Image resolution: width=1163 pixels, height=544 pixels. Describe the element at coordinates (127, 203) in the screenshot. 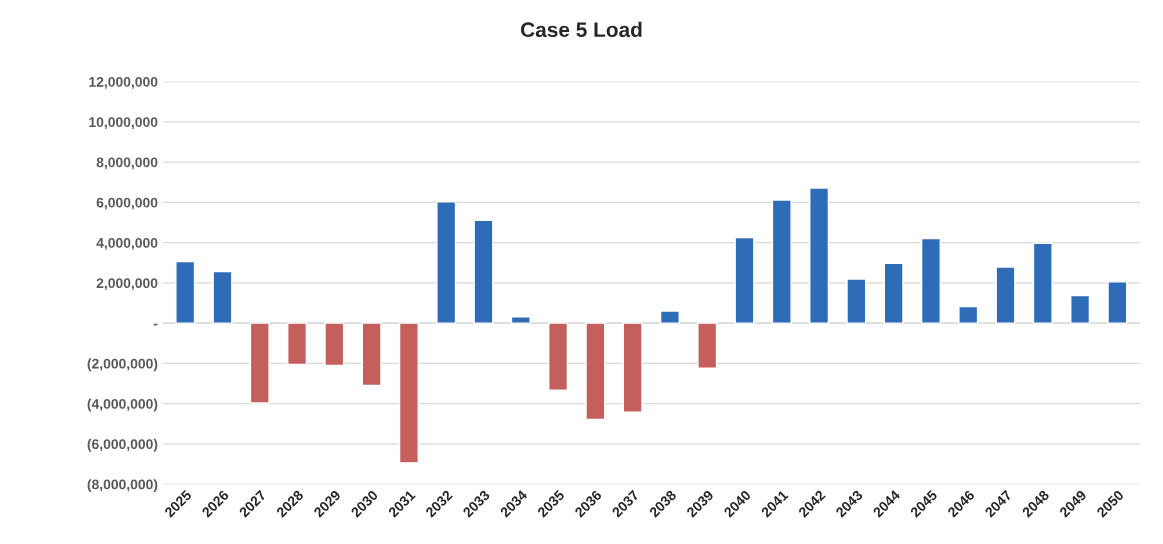

I see `y-tick-label: 6,000,000` at that location.